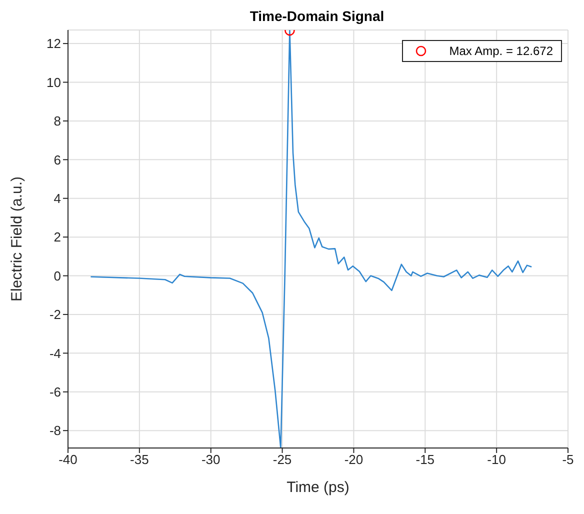  I want to click on y-tick-label: 10, so click(53, 82).